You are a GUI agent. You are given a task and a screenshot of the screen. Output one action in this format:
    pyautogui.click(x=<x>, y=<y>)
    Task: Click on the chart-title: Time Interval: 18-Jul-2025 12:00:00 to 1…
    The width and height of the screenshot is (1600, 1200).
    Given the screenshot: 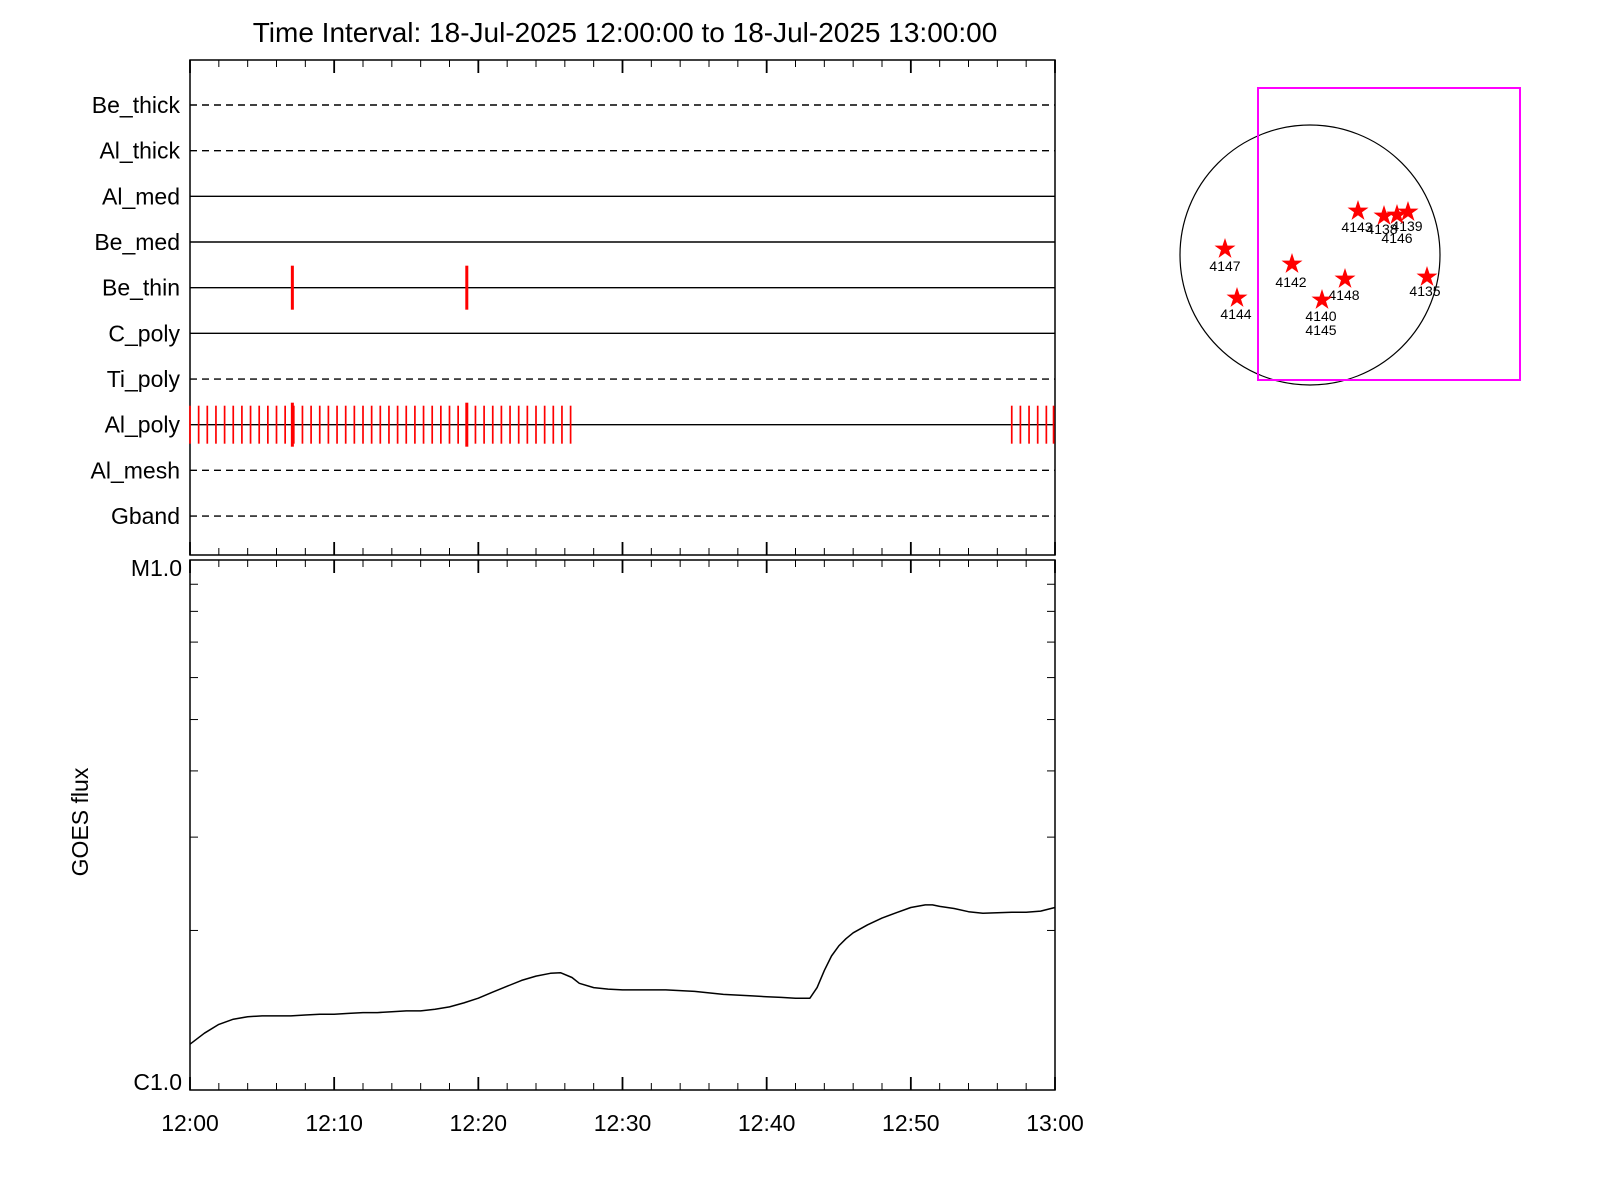 What is the action you would take?
    pyautogui.click(x=625, y=32)
    